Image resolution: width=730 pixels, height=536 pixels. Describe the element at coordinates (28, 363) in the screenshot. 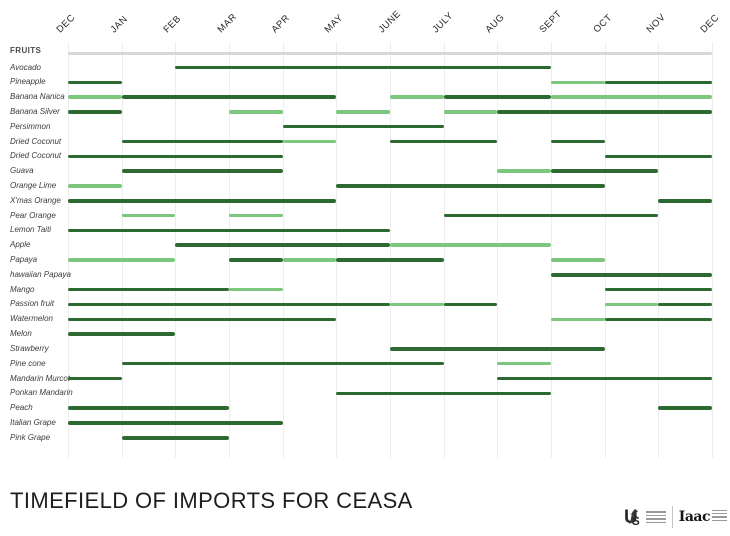

I see `fruit-label: Pine cone` at that location.